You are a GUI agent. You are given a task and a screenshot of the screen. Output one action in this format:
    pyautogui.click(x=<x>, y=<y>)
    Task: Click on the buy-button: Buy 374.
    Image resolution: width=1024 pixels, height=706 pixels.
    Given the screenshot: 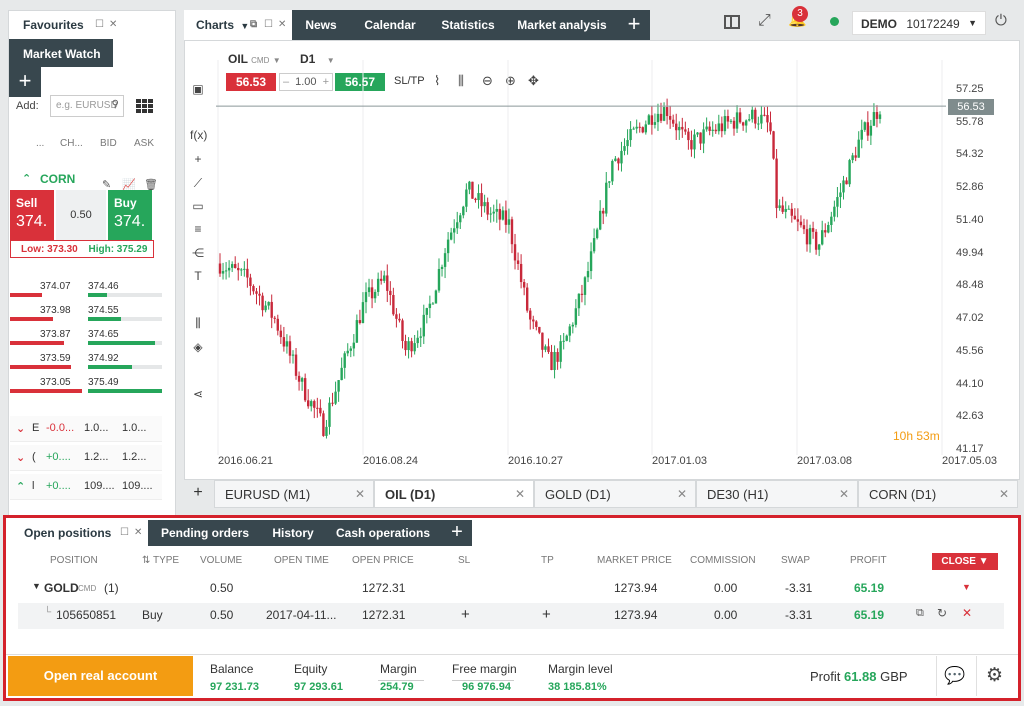 What is the action you would take?
    pyautogui.click(x=130, y=215)
    